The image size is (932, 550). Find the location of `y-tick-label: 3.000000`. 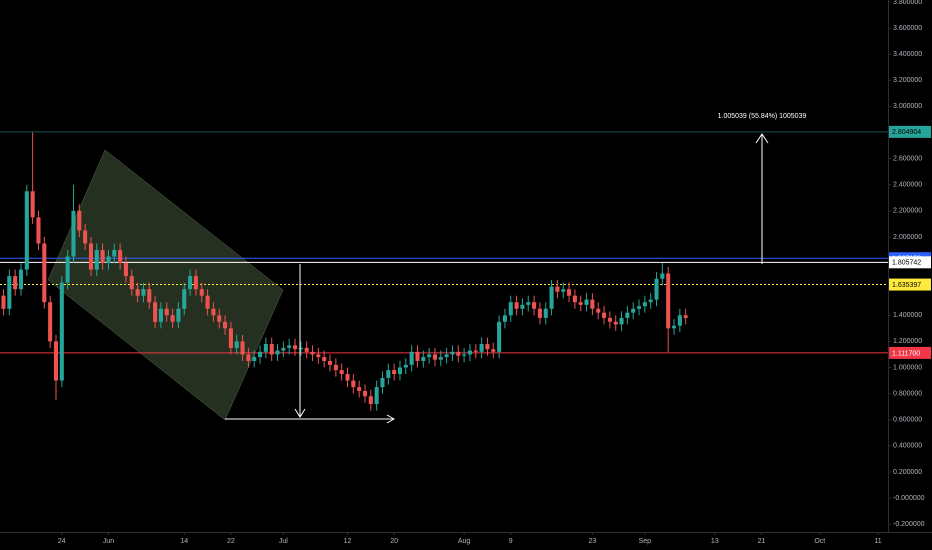

y-tick-label: 3.000000 is located at coordinates (907, 106).